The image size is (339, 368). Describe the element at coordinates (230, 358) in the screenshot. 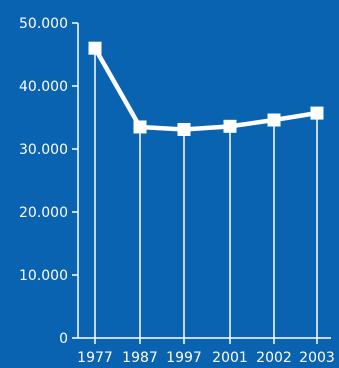

I see `x-tick-label: 2001` at that location.